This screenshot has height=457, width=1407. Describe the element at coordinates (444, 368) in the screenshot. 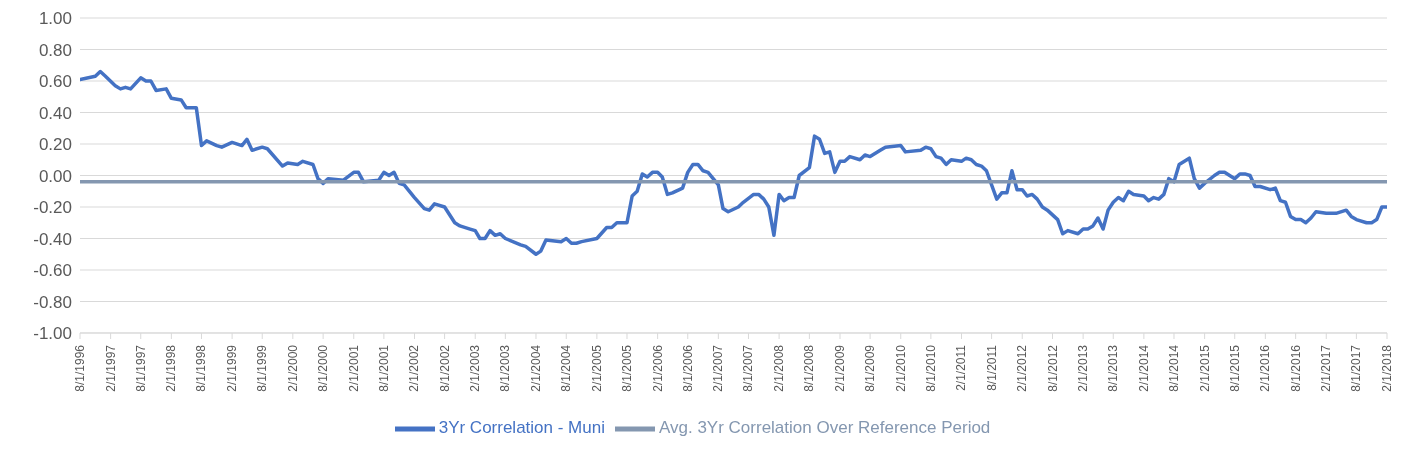

I see `x-tick-label: 8/1/2002` at that location.